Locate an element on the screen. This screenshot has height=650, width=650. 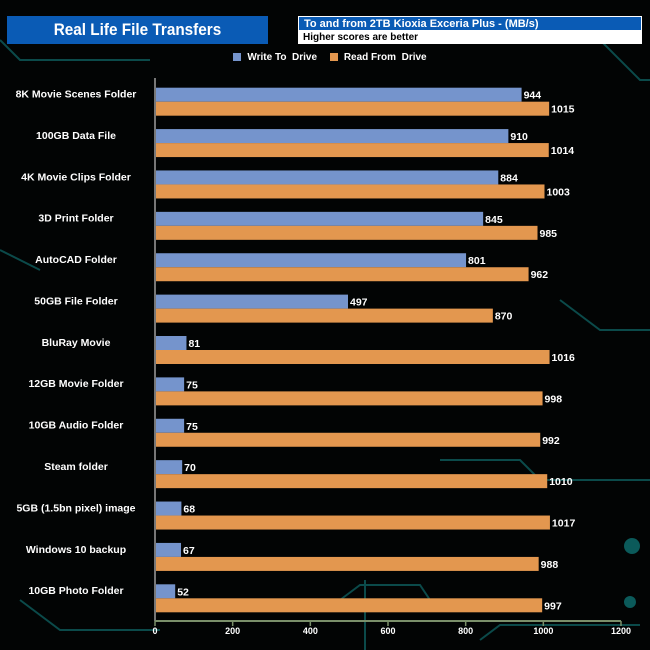
data-label: 68 is located at coordinates (189, 510).